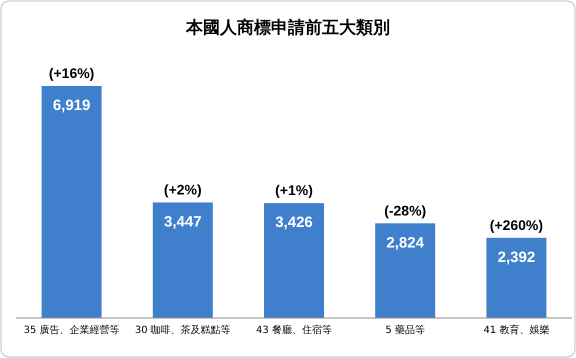 The image size is (576, 358). What do you see at coordinates (517, 224) in the screenshot?
I see `annotation: (+260%)` at bounding box center [517, 224].